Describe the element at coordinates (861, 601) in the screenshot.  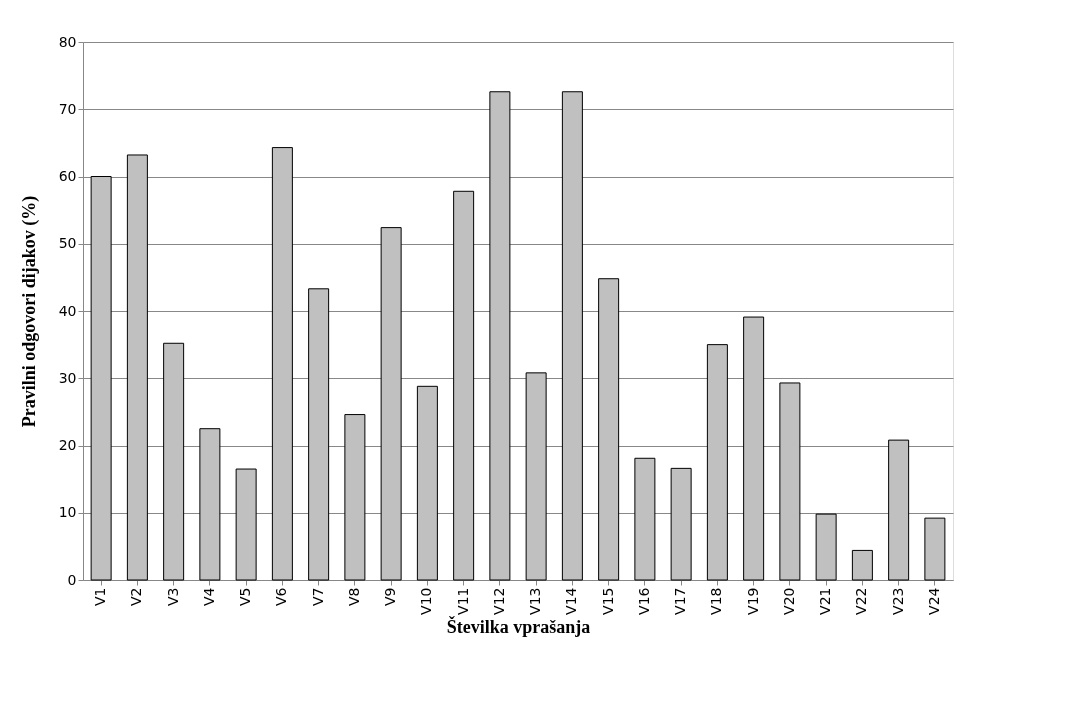
I see `x-tick-label: V22` at that location.